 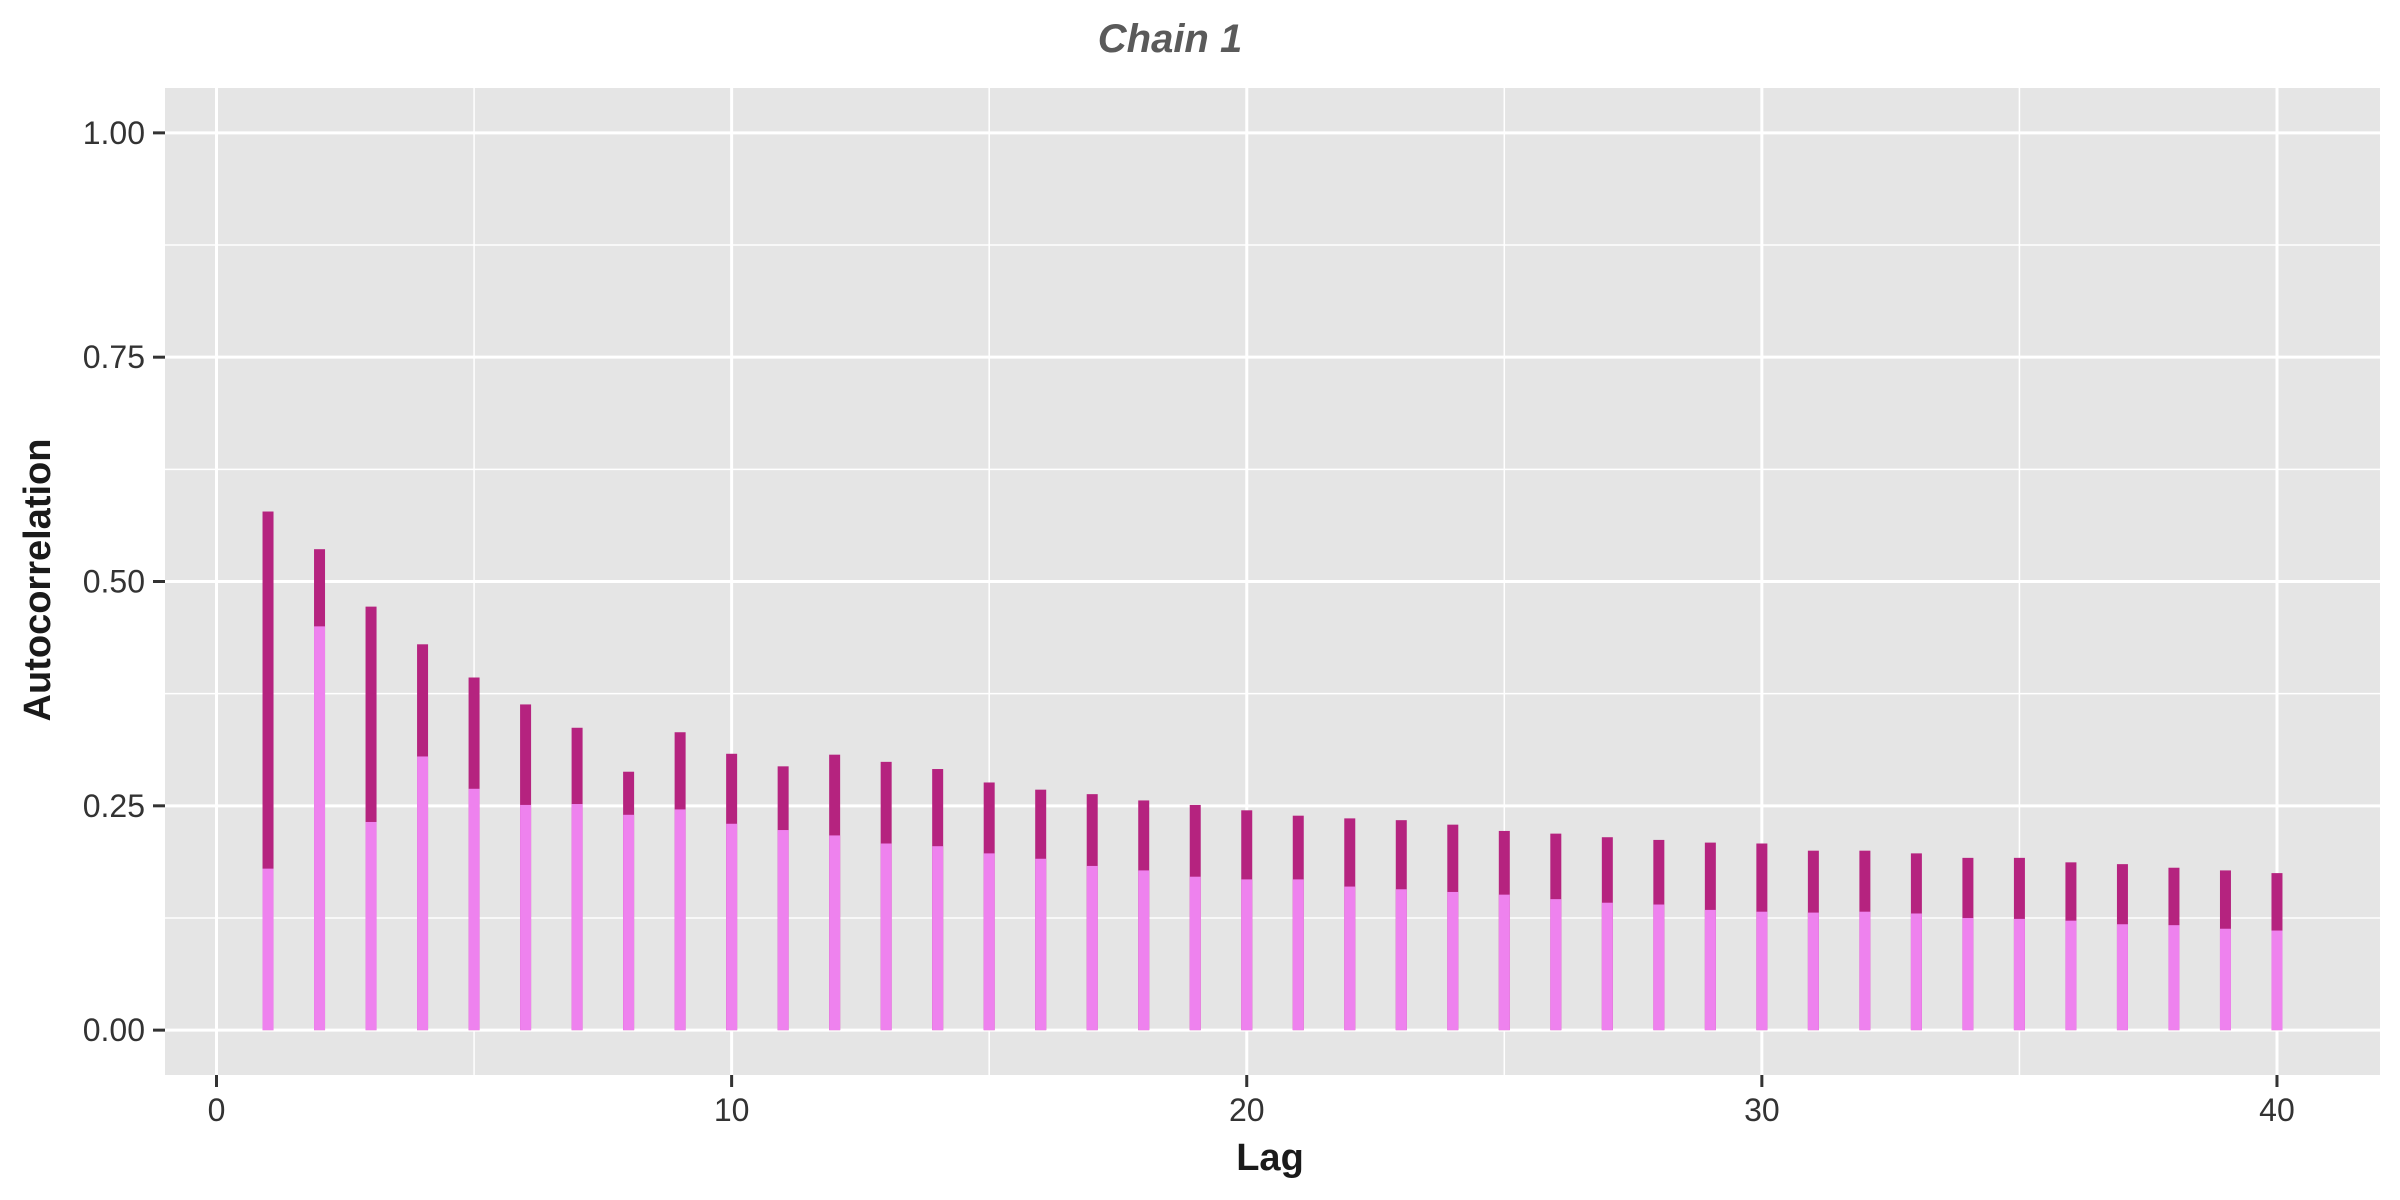 What do you see at coordinates (114, 357) in the screenshot?
I see `y-tick-label: 0.75` at bounding box center [114, 357].